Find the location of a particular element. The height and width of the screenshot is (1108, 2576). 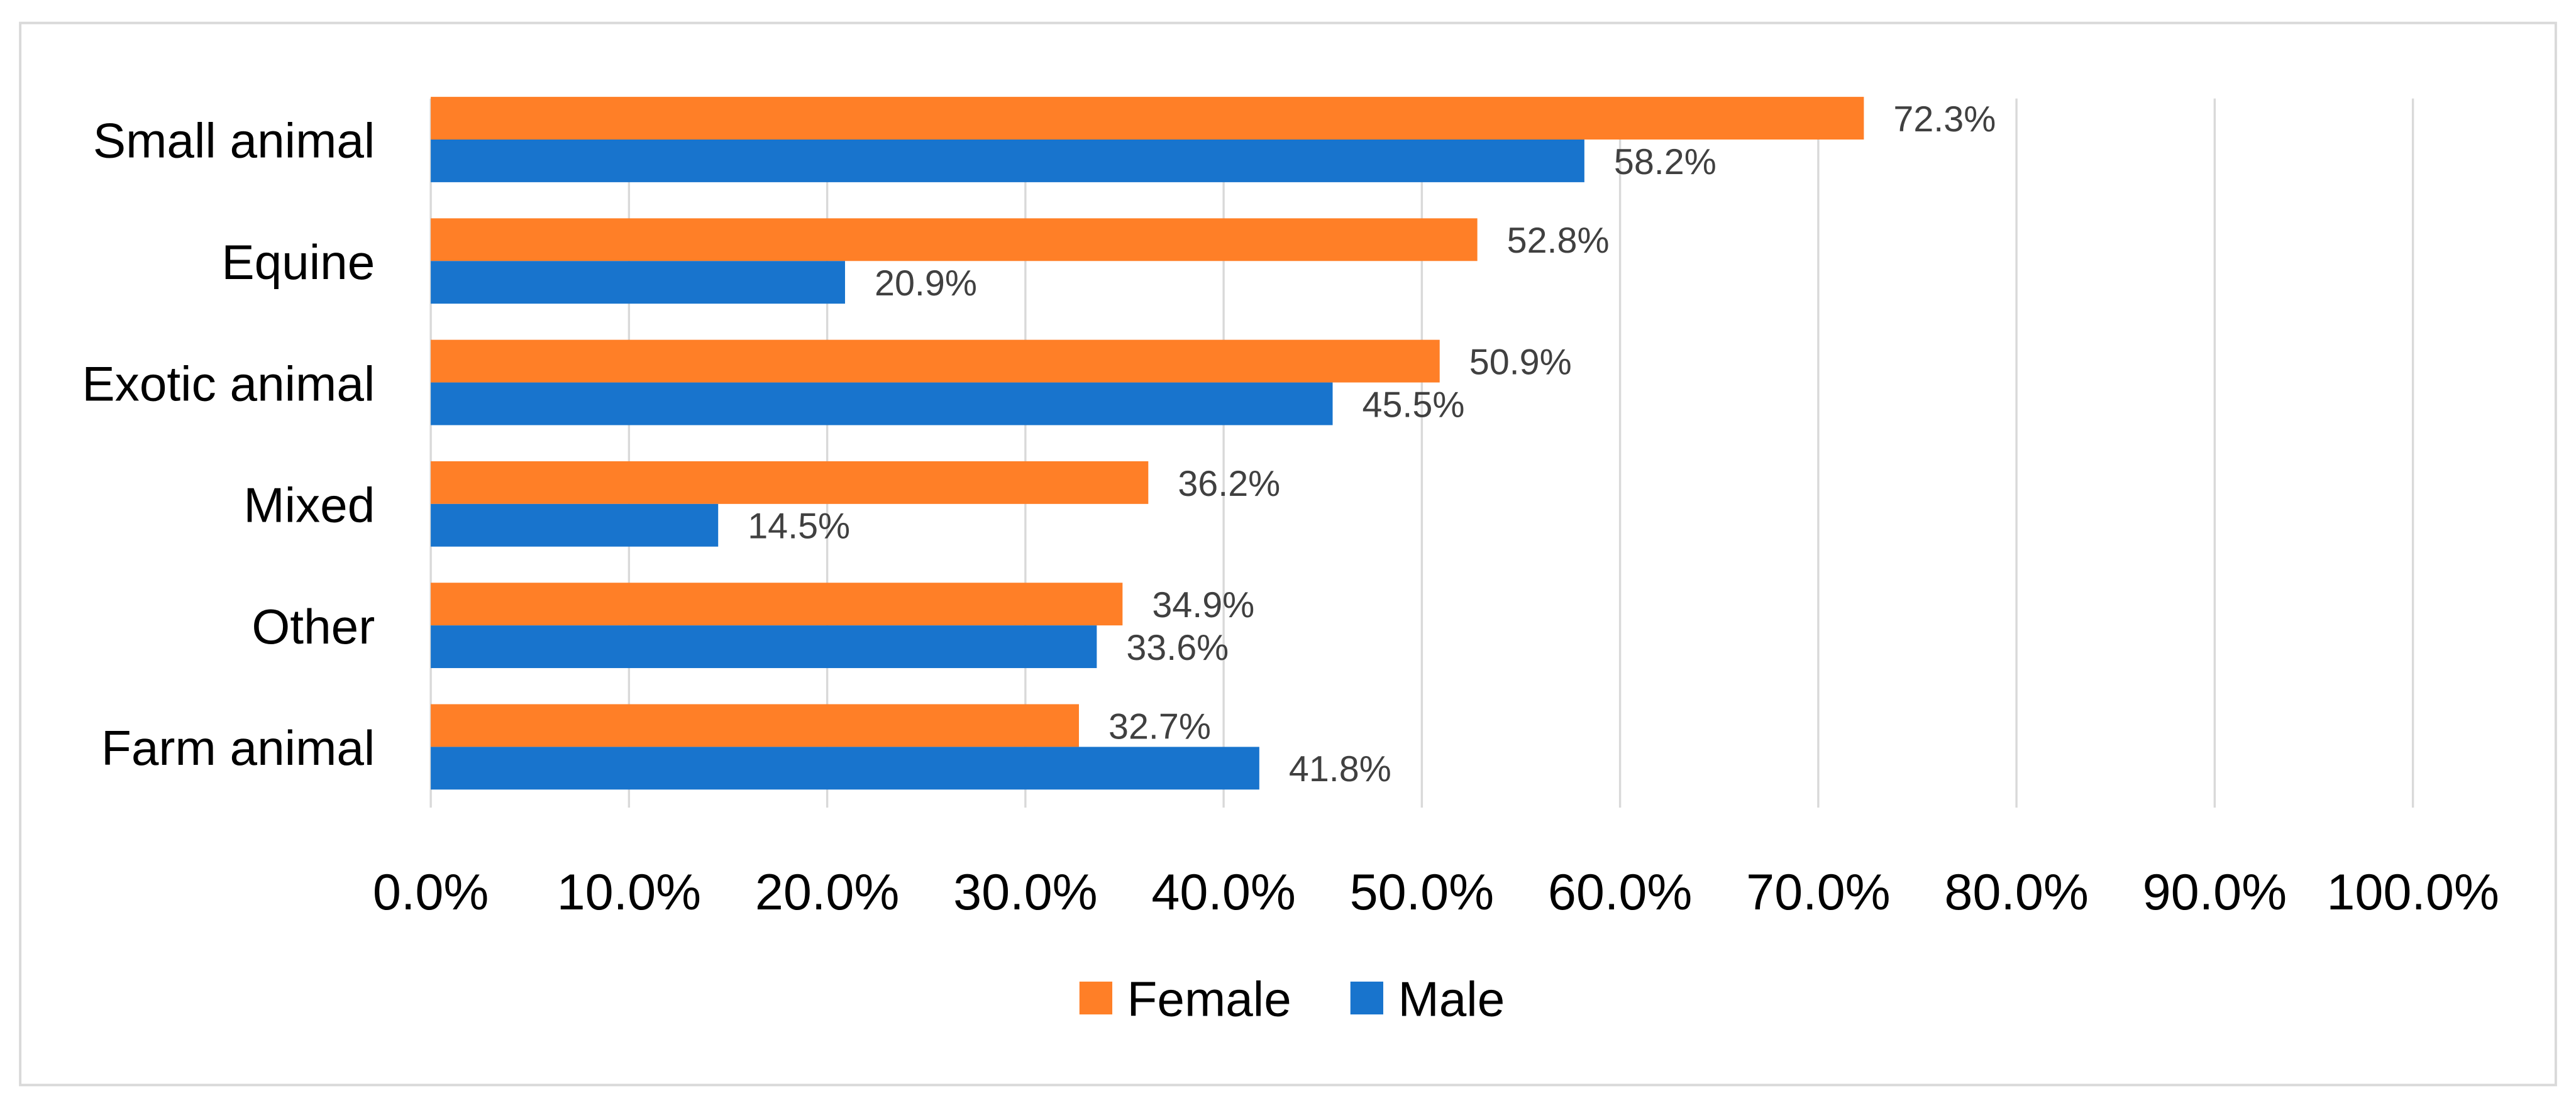

legend-label: Female is located at coordinates (1209, 999).